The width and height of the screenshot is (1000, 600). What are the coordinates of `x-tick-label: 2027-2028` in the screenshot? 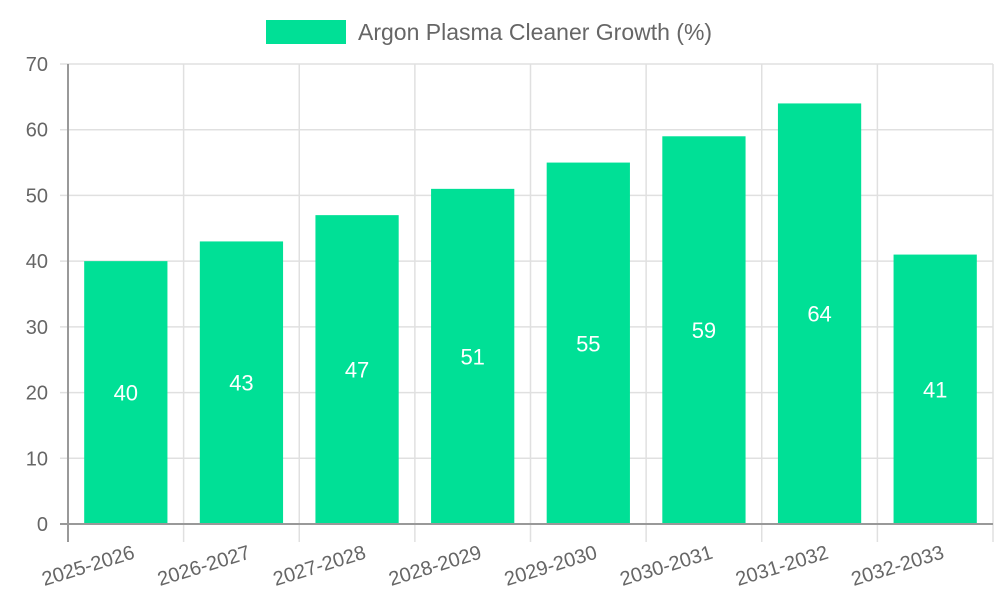 It's located at (320, 566).